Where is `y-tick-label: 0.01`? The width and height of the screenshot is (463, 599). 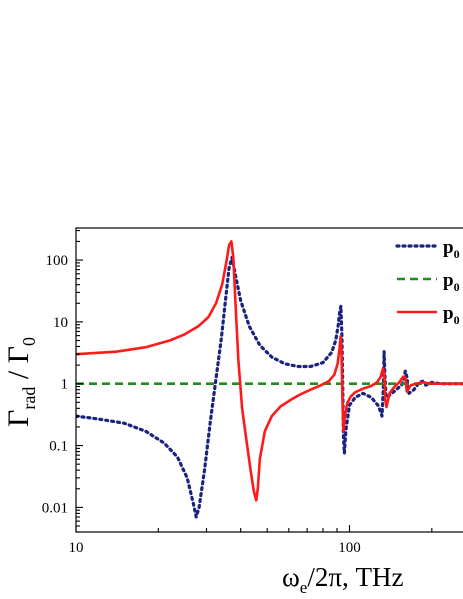
y-tick-label: 0.01 is located at coordinates (55, 508).